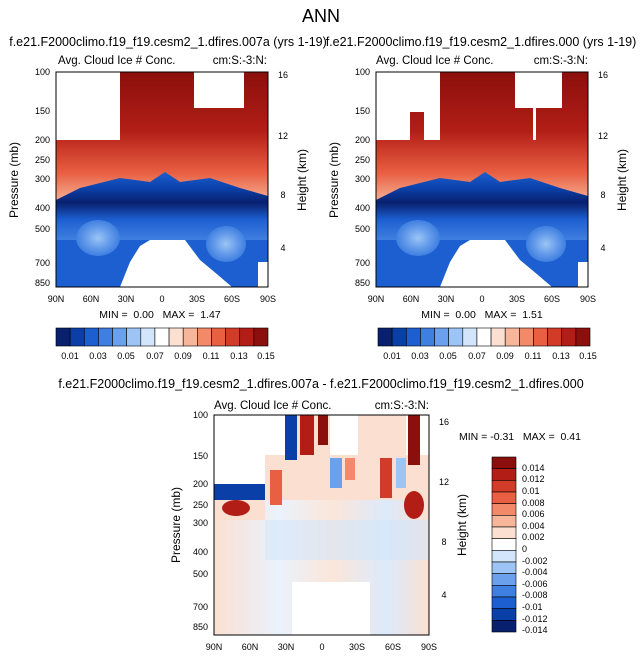  Describe the element at coordinates (533, 537) in the screenshot. I see `colorbar-label: 0.002` at that location.